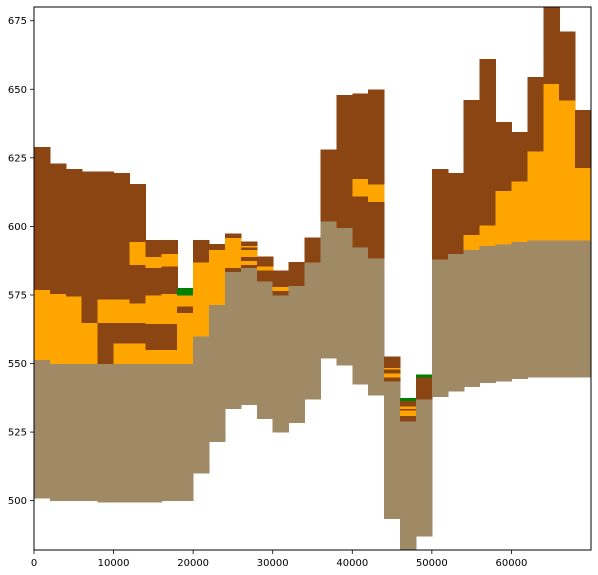 This screenshot has width=598, height=575. What do you see at coordinates (34, 563) in the screenshot?
I see `x-tick-label: 0` at bounding box center [34, 563].